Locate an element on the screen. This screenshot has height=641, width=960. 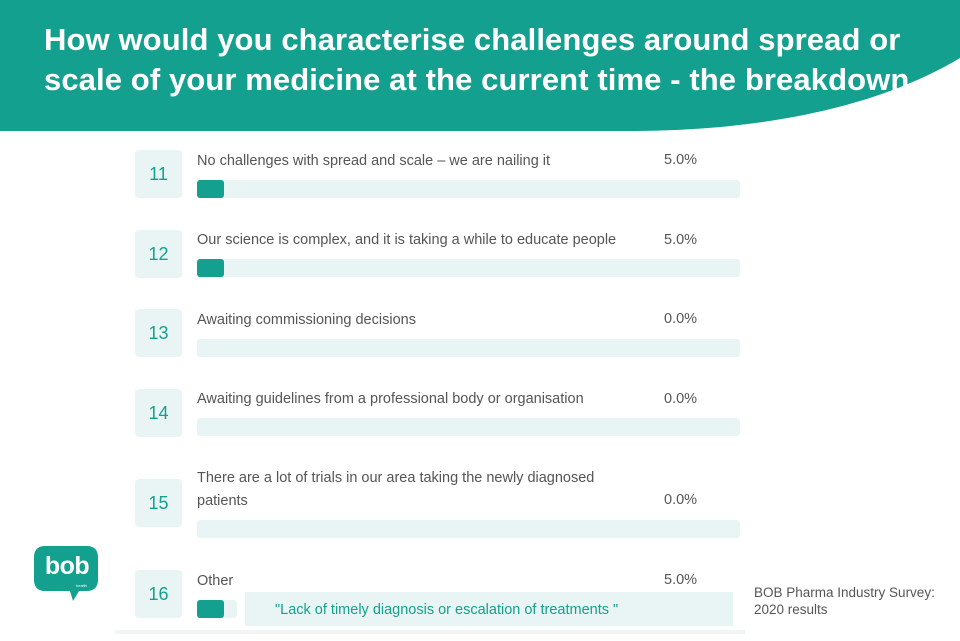
row-number-14: 14 is located at coordinates (158, 413).